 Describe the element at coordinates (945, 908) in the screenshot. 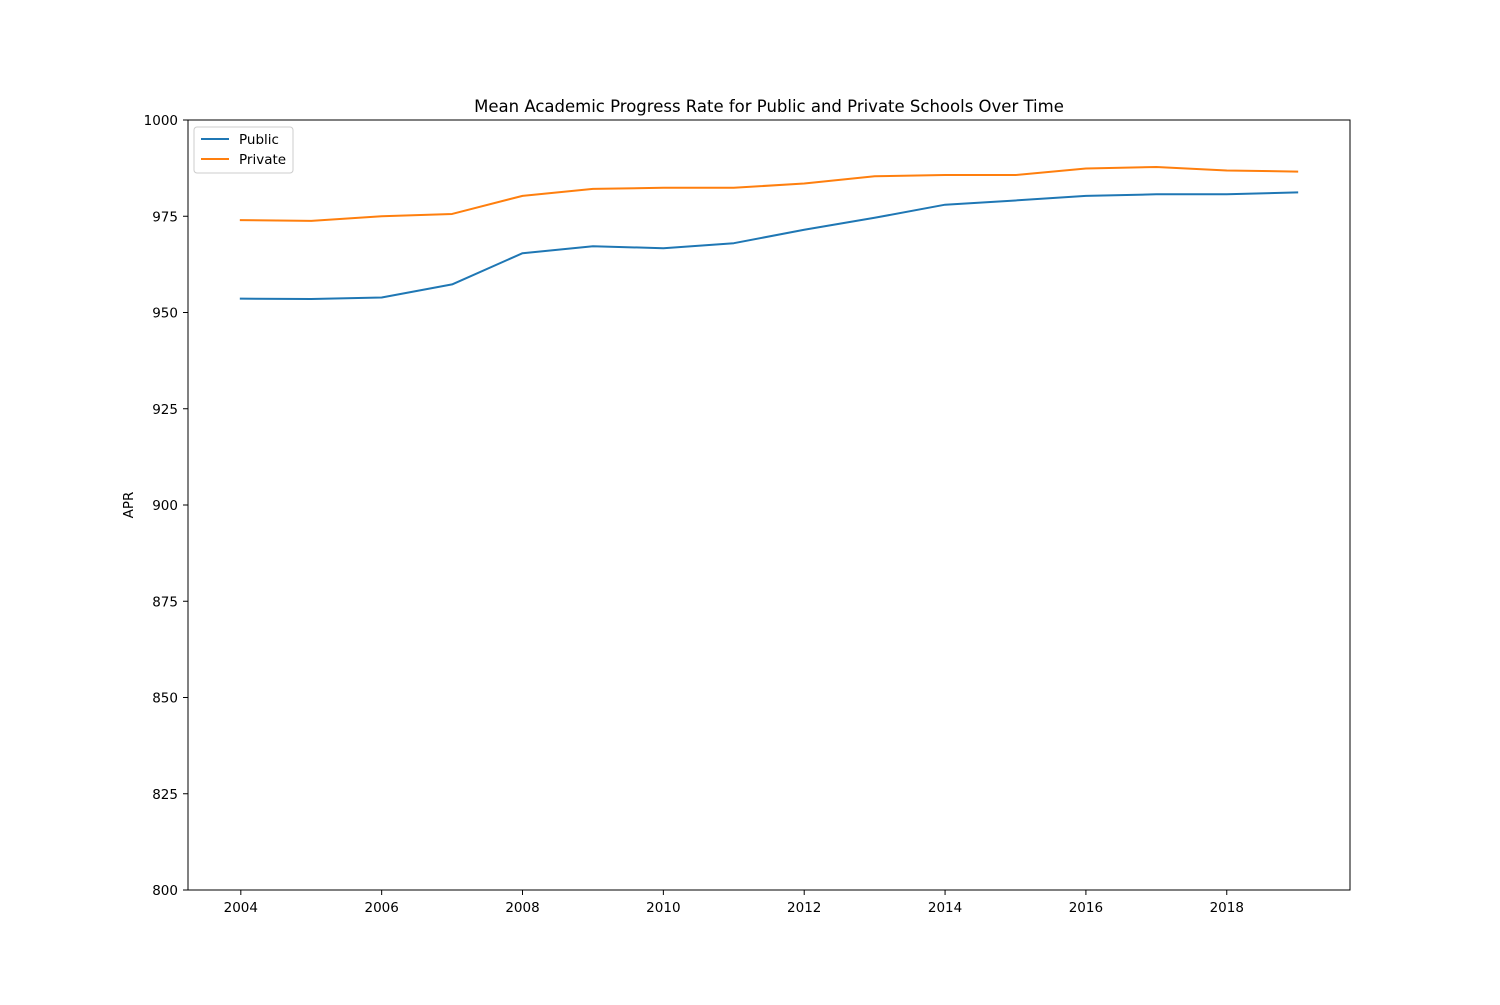

I see `x-tick-label: 2014` at that location.